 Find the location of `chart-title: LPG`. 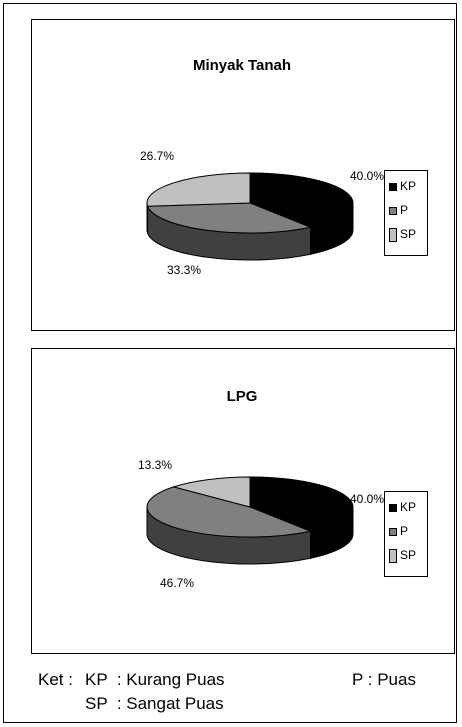

chart-title: LPG is located at coordinates (242, 396).